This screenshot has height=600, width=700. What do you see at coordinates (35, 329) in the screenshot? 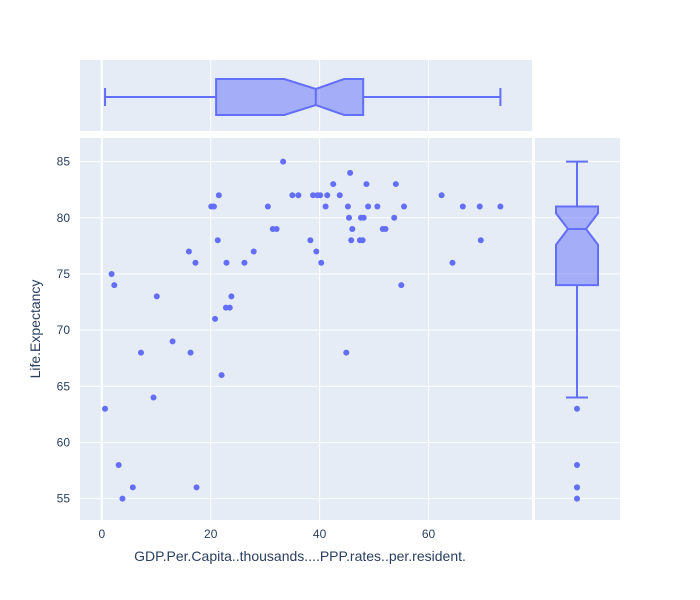
I see `y-axis-title: Life.Expectancy` at bounding box center [35, 329].